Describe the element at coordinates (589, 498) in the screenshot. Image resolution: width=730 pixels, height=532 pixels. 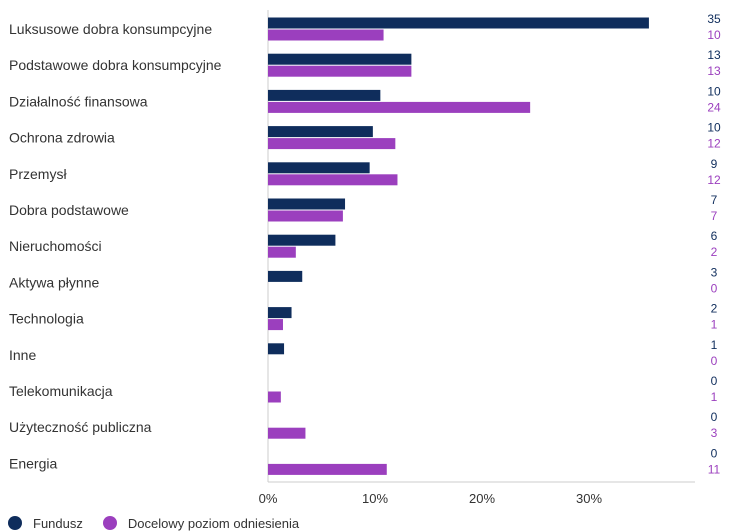
I see `x-tick-label: 30%` at that location.